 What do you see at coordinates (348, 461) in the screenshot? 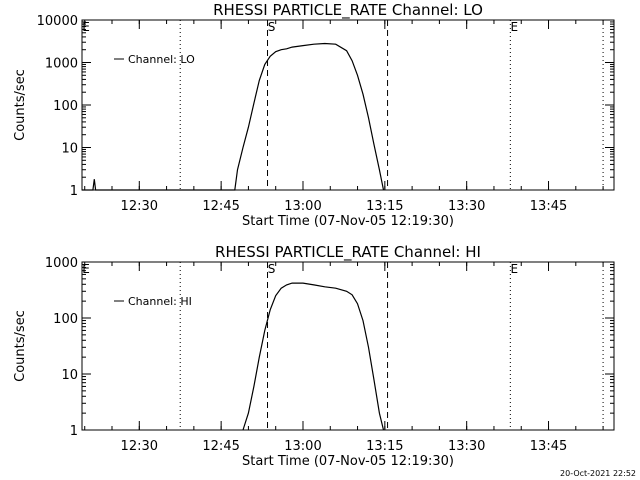
I see `panel2-x-axis-label: Start Time (07-Nov-05 12:19:30)` at bounding box center [348, 461].